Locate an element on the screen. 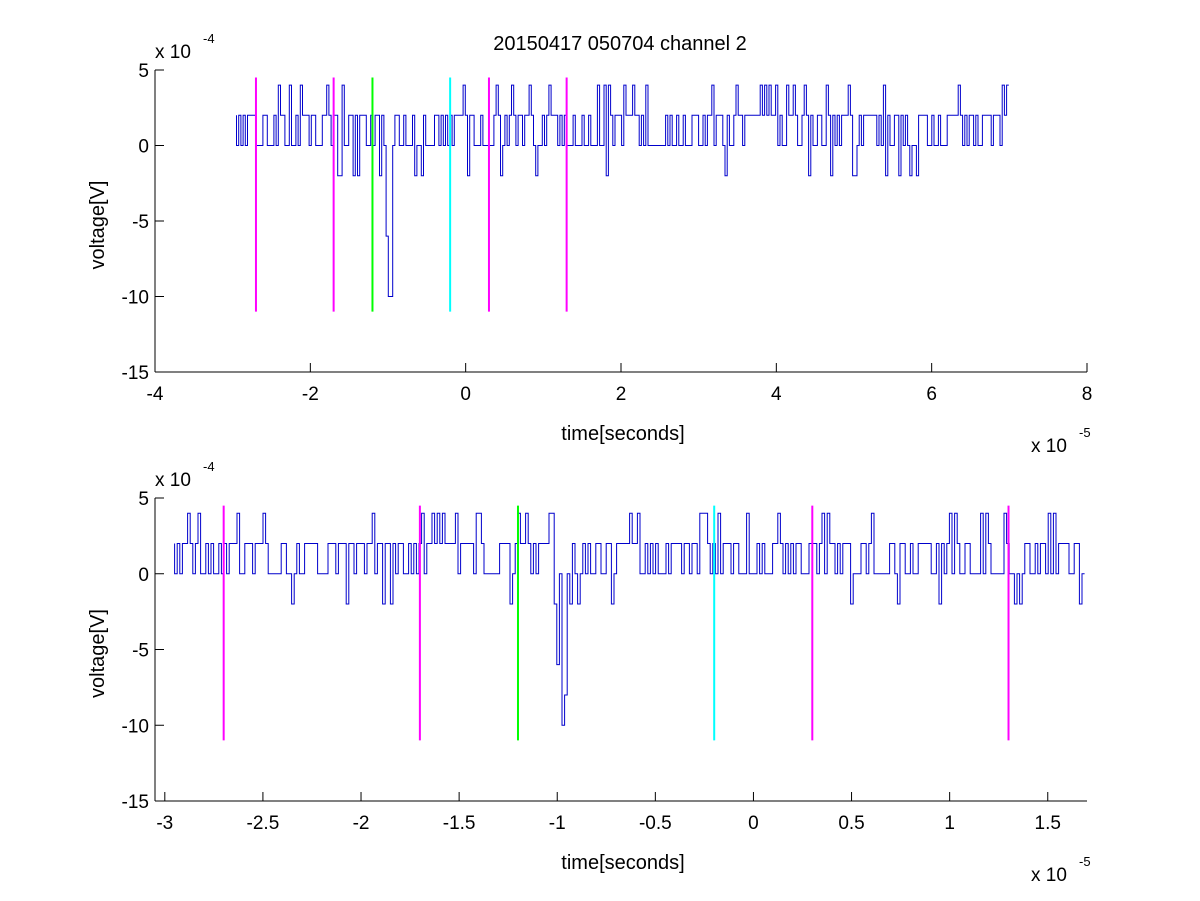 The image size is (1200, 901). x-tick-label: -1.5 is located at coordinates (459, 823).